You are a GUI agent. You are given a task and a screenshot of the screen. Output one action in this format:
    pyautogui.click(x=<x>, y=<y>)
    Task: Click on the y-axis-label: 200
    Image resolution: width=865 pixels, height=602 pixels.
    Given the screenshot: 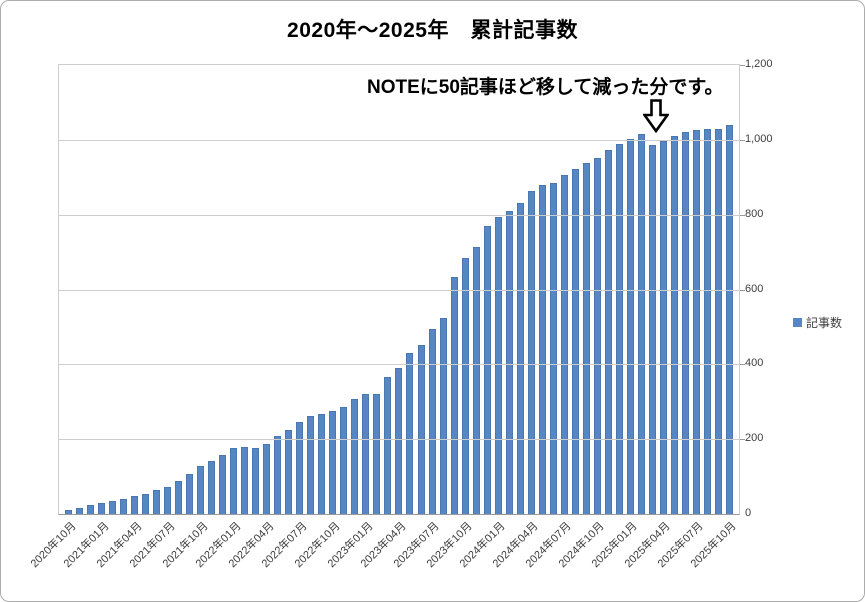 What is the action you would take?
    pyautogui.click(x=754, y=438)
    